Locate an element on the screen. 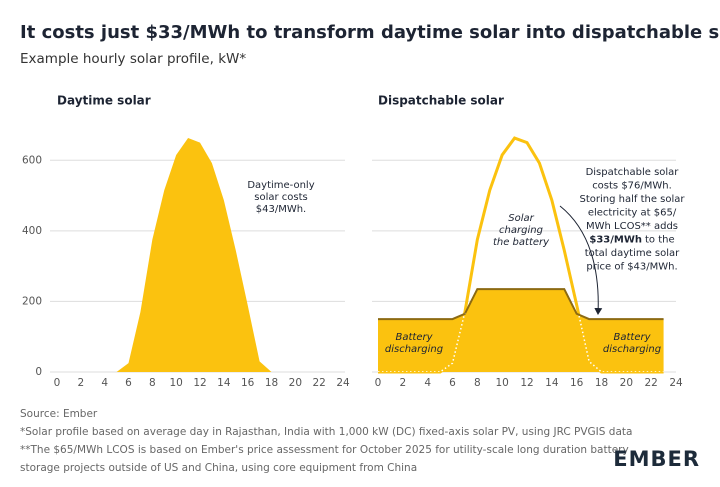 The width and height of the screenshot is (720, 487). annotation: Dispatchable solar is located at coordinates (633, 172).